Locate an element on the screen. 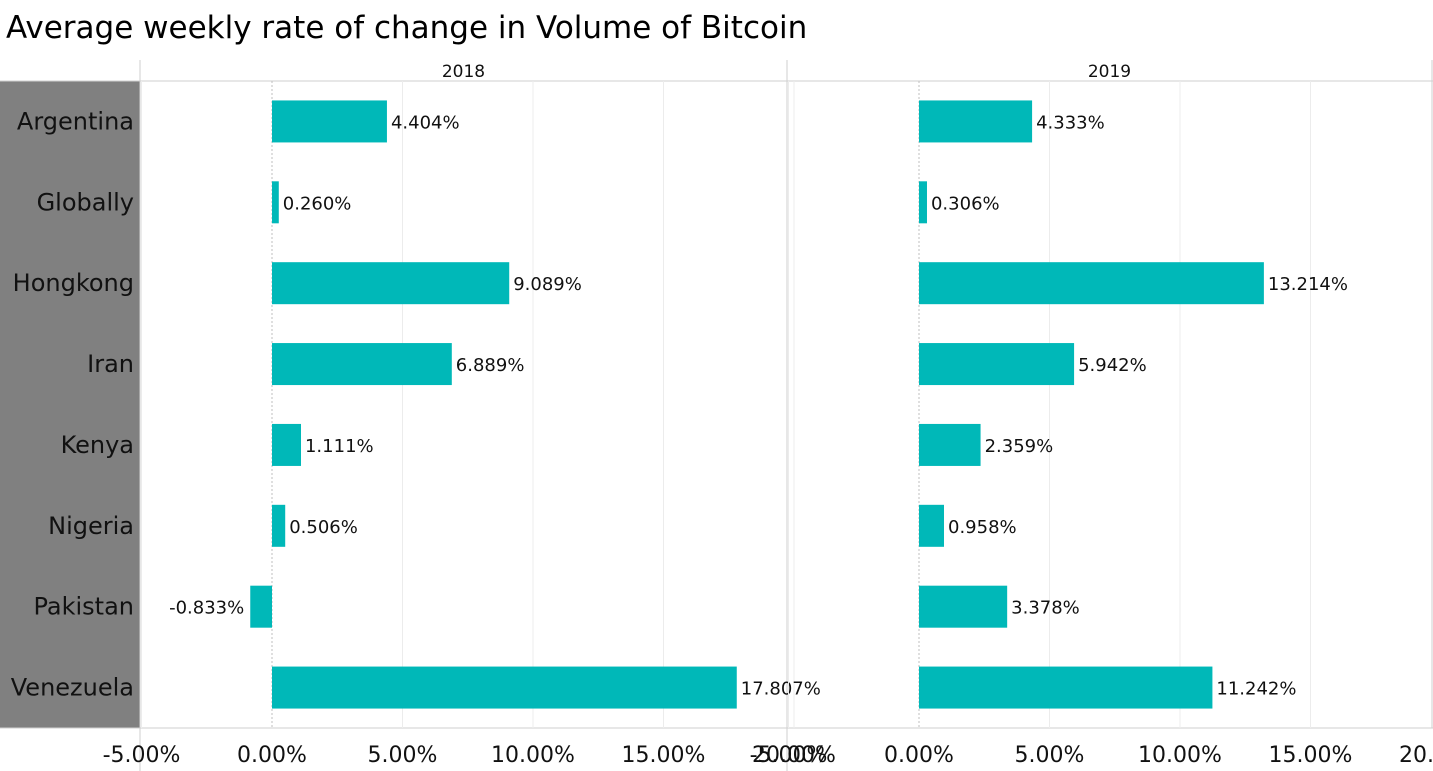  data-label: 1.111% is located at coordinates (339, 446).